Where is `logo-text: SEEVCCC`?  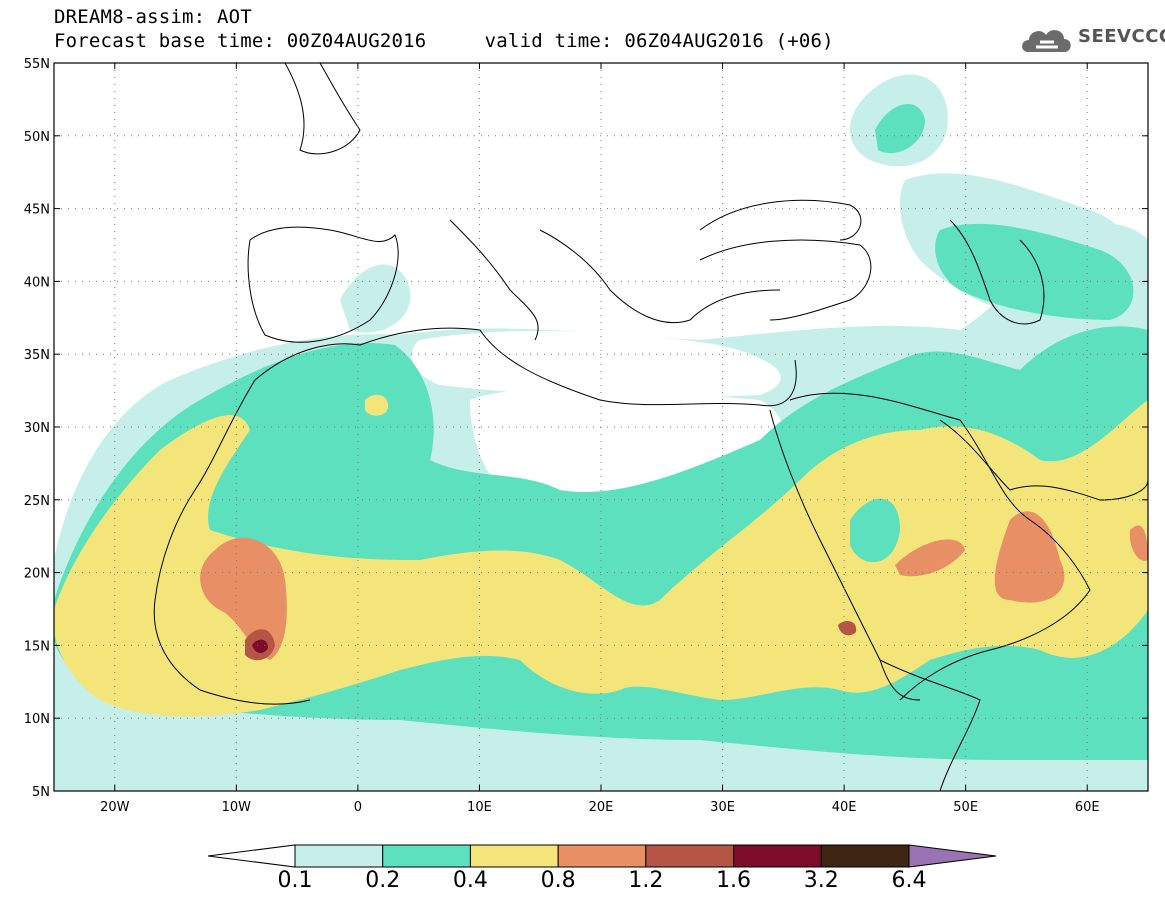 logo-text: SEEVCCC is located at coordinates (1121, 36).